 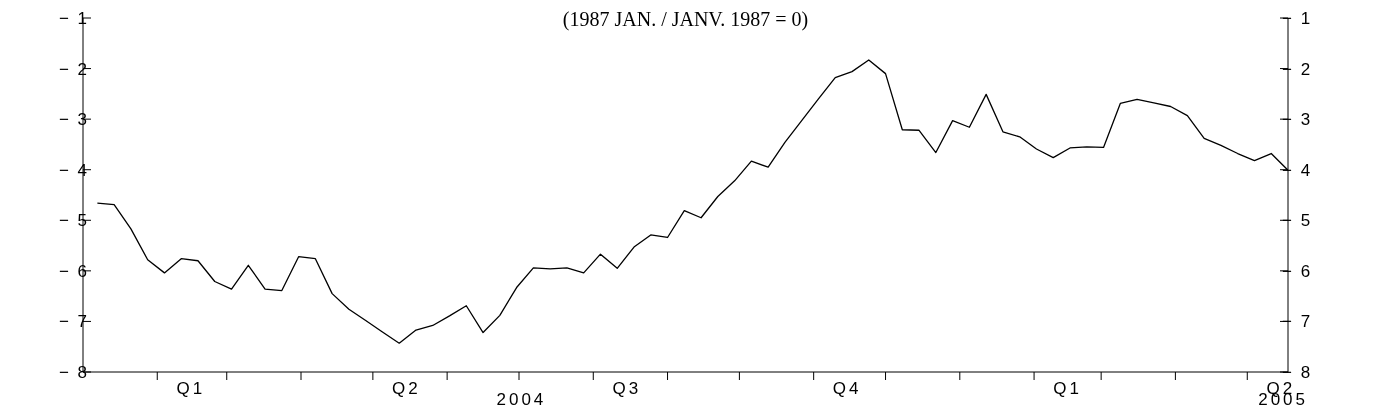 What do you see at coordinates (685, 19) in the screenshot?
I see `chart-title: (1987 JAN. / JANV. 1987 = 0)` at bounding box center [685, 19].